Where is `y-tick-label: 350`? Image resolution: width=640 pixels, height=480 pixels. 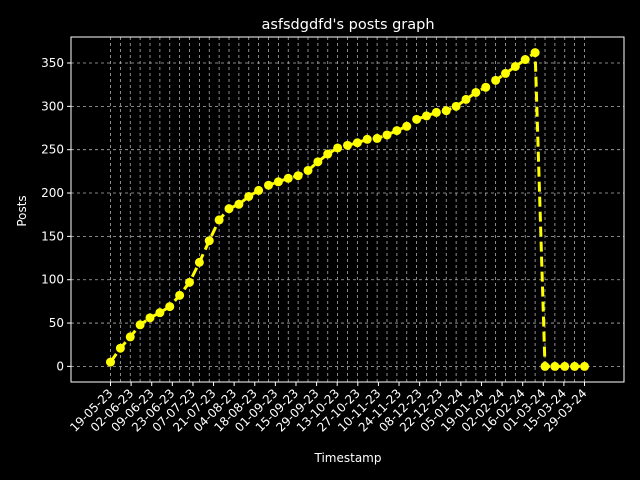 y-tick-label: 350 is located at coordinates (52, 63).